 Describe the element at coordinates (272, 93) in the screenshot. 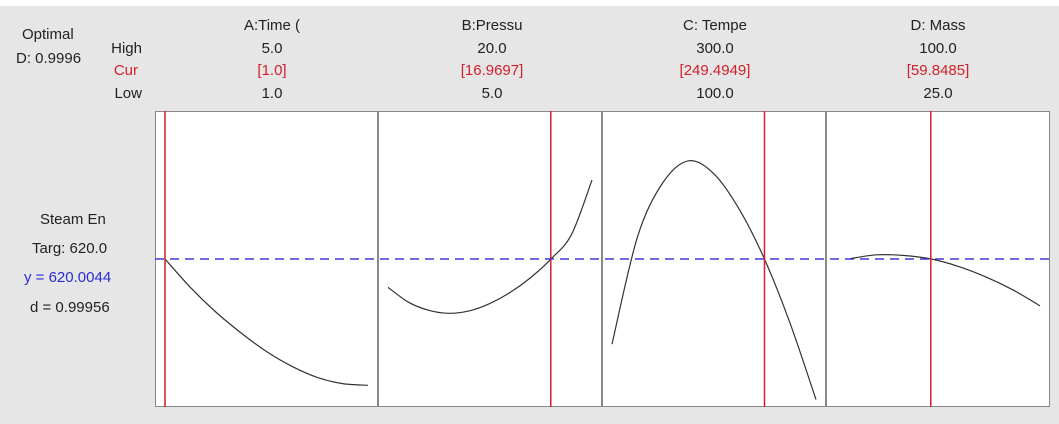

I see `factor-a-low: 1.0` at that location.